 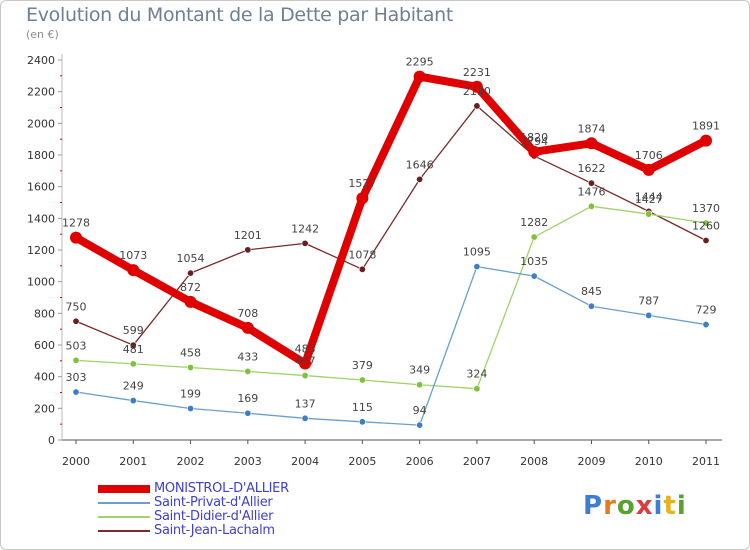 What do you see at coordinates (41, 155) in the screenshot?
I see `y-tick-label: 1800` at bounding box center [41, 155].